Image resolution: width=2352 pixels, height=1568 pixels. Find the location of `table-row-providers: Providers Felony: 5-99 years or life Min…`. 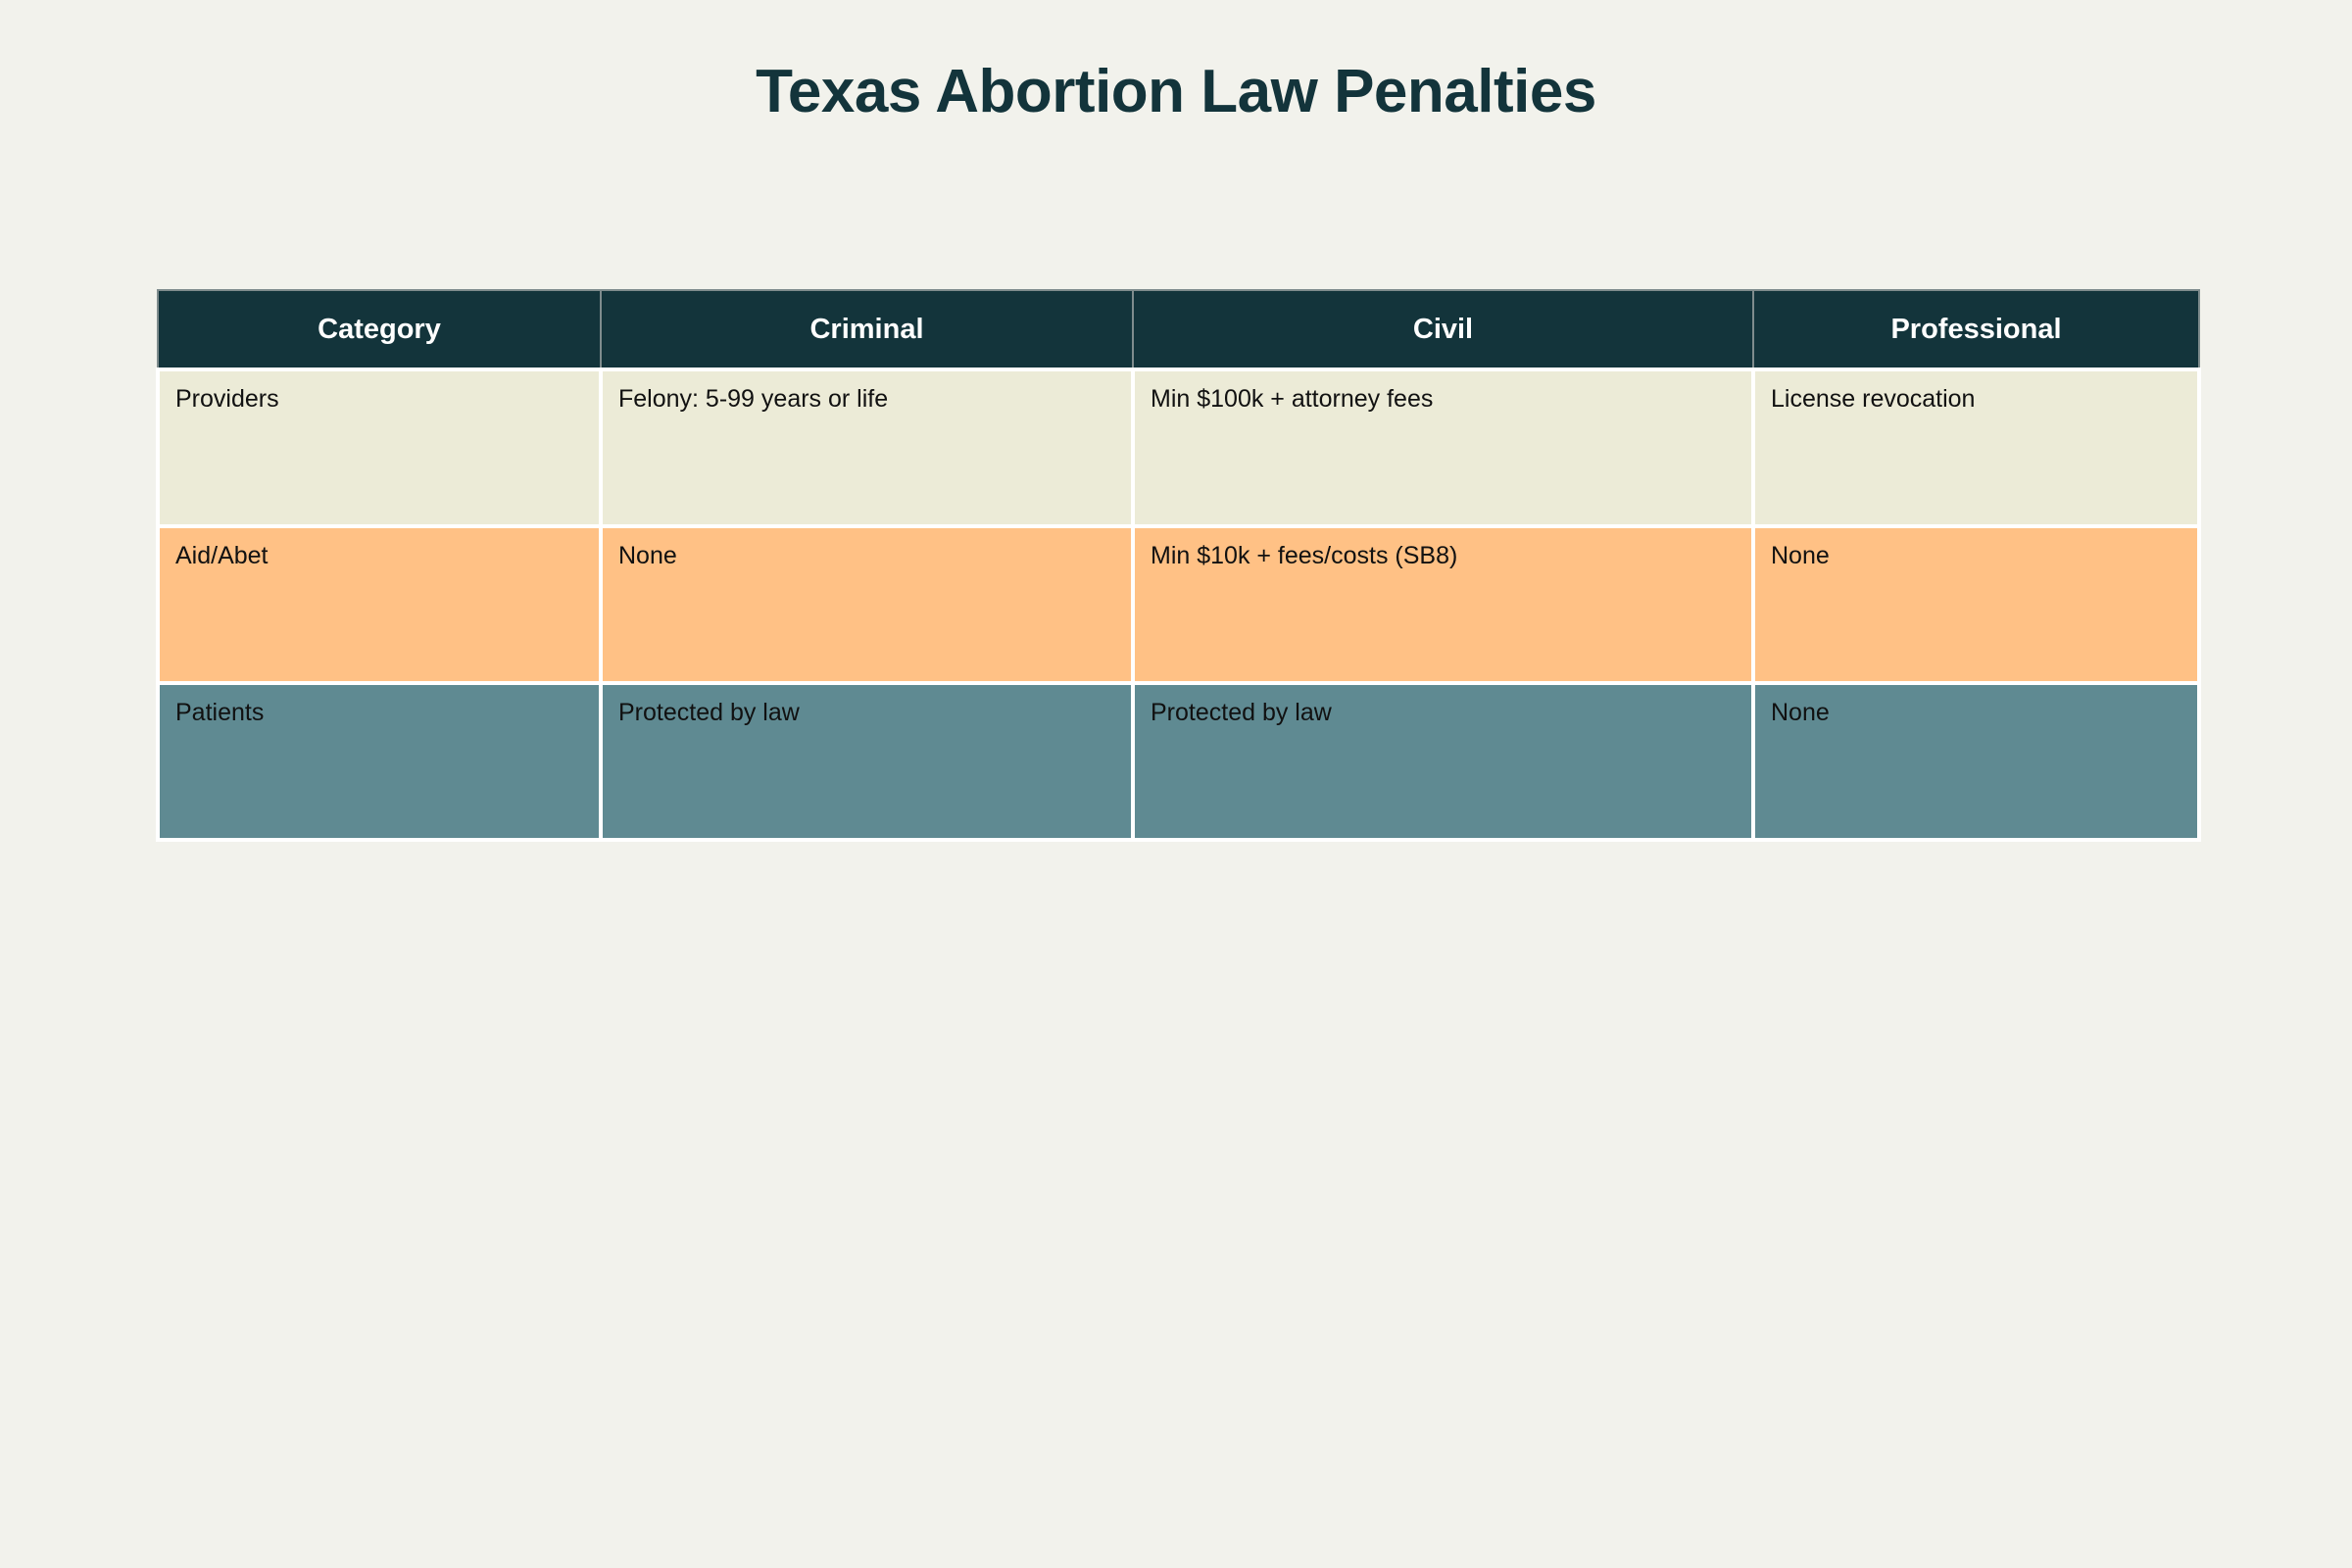

table-row-providers: Providers Felony: 5-99 years or life Min… is located at coordinates (1178, 448).